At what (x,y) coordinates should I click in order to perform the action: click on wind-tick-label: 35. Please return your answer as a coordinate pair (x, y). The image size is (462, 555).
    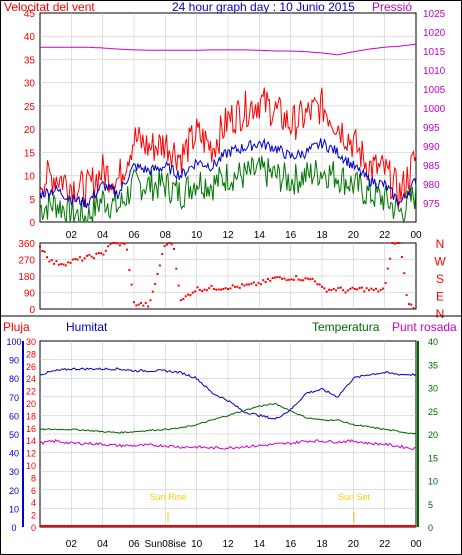
    Looking at the image, I should click on (30, 60).